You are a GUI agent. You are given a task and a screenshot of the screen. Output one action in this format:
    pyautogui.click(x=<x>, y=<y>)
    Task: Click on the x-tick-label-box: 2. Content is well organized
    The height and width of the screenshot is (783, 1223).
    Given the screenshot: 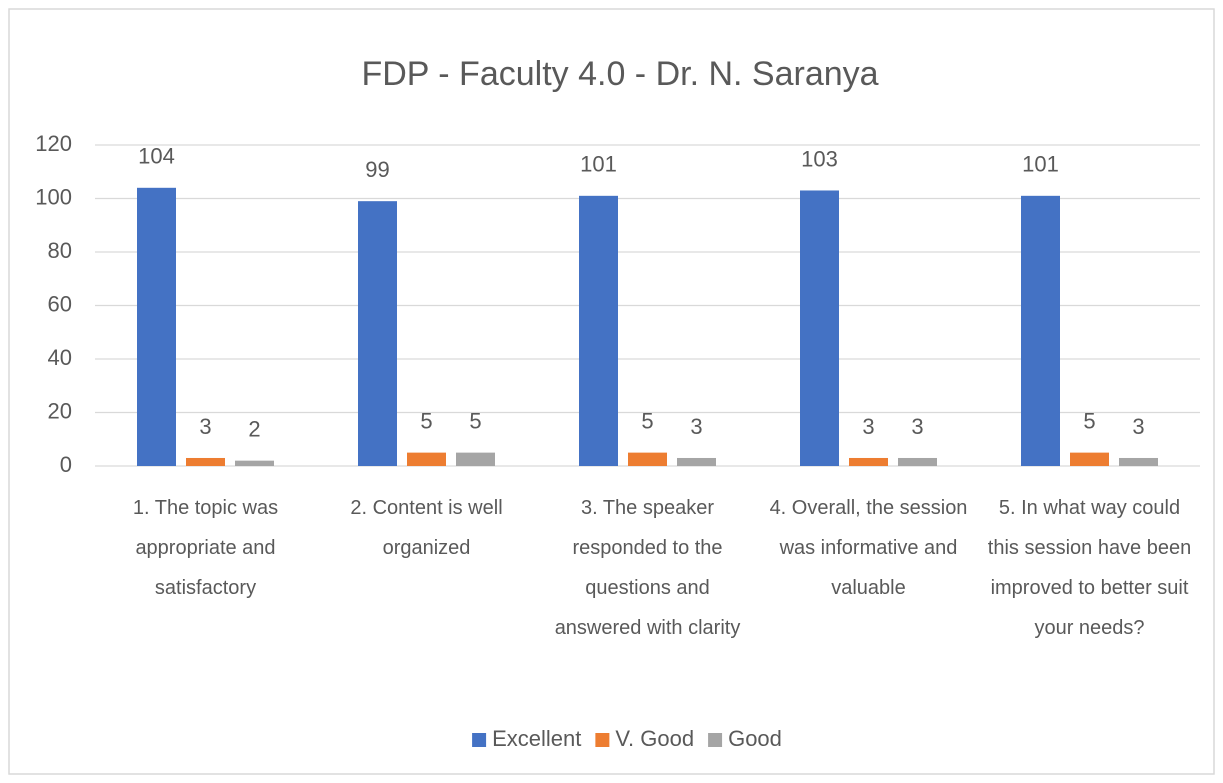 What is the action you would take?
    pyautogui.click(x=426, y=528)
    